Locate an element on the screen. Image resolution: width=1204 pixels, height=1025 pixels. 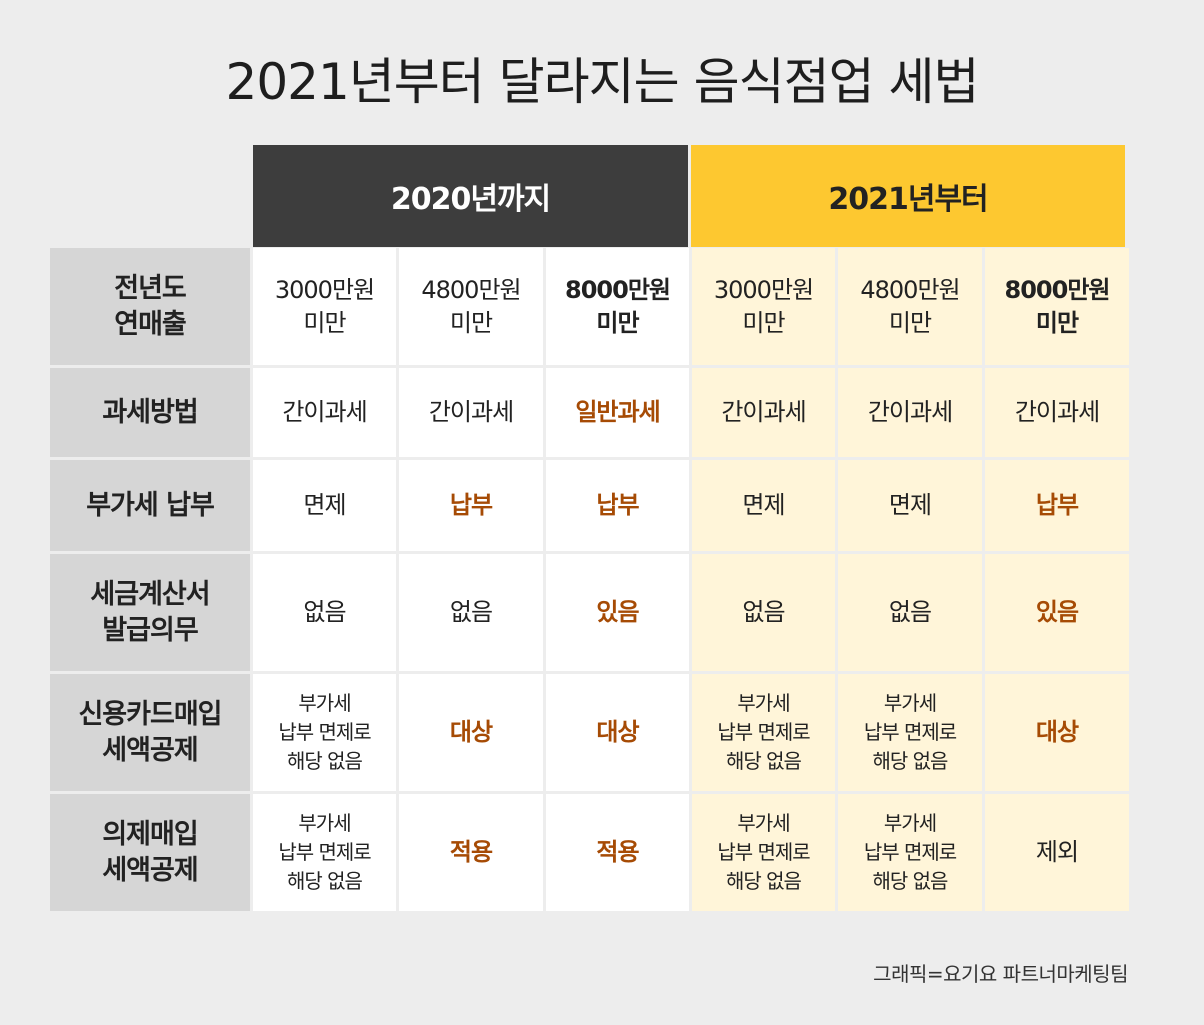
column-header-2021: 2021년부터 is located at coordinates (908, 196).